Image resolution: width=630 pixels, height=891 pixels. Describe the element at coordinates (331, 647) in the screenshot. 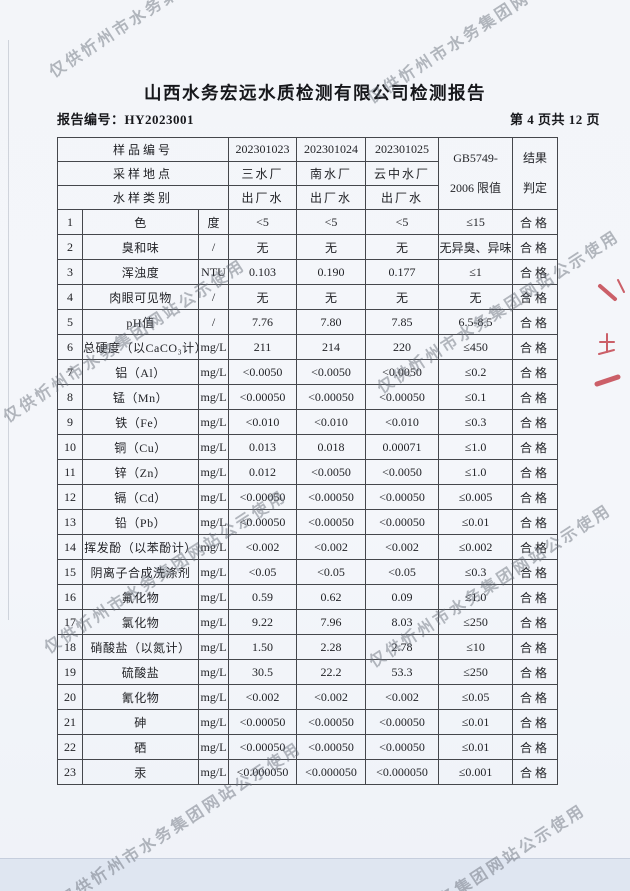

I see `sample2-value-cell: 2.28` at that location.